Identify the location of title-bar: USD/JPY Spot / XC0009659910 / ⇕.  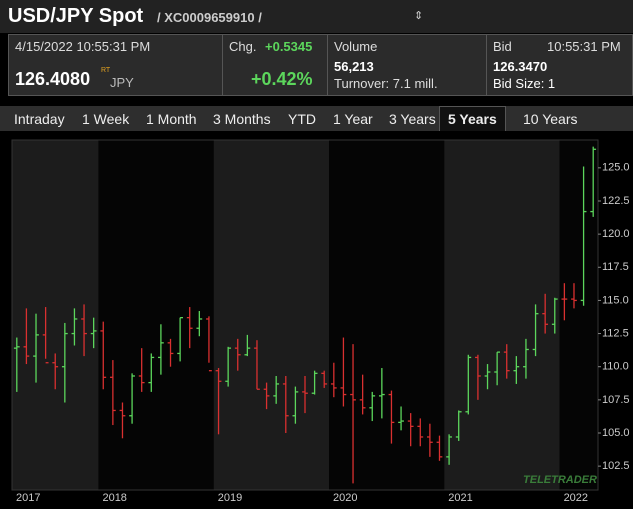
(316, 16).